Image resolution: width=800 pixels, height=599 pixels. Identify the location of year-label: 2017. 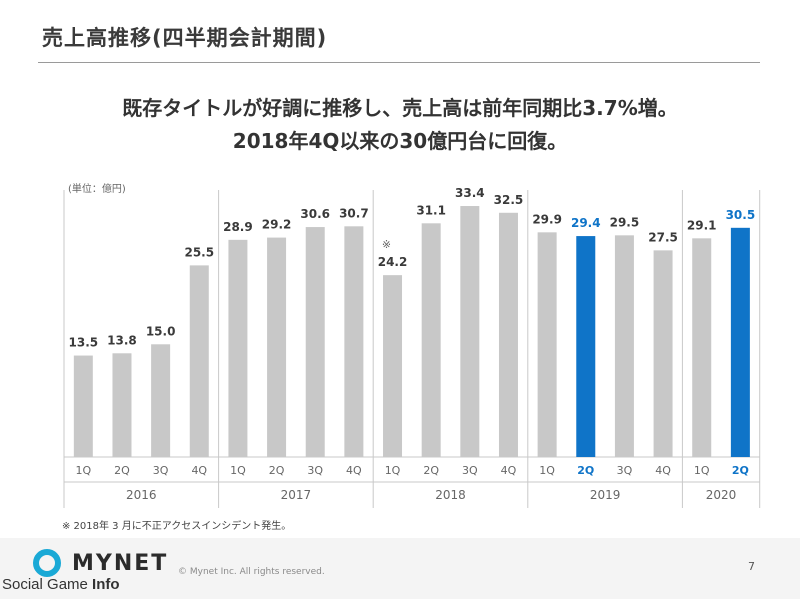
(296, 495).